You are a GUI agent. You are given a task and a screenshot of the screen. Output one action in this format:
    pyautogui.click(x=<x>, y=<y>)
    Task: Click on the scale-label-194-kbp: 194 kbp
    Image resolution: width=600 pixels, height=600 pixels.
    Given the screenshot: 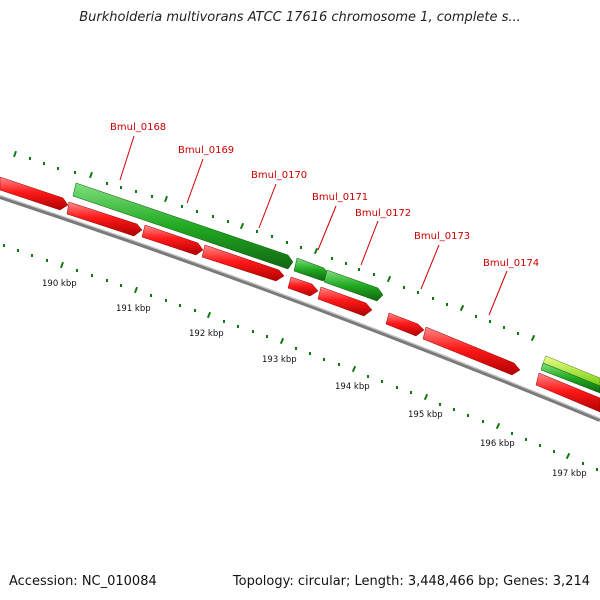 What is the action you would take?
    pyautogui.click(x=352, y=387)
    